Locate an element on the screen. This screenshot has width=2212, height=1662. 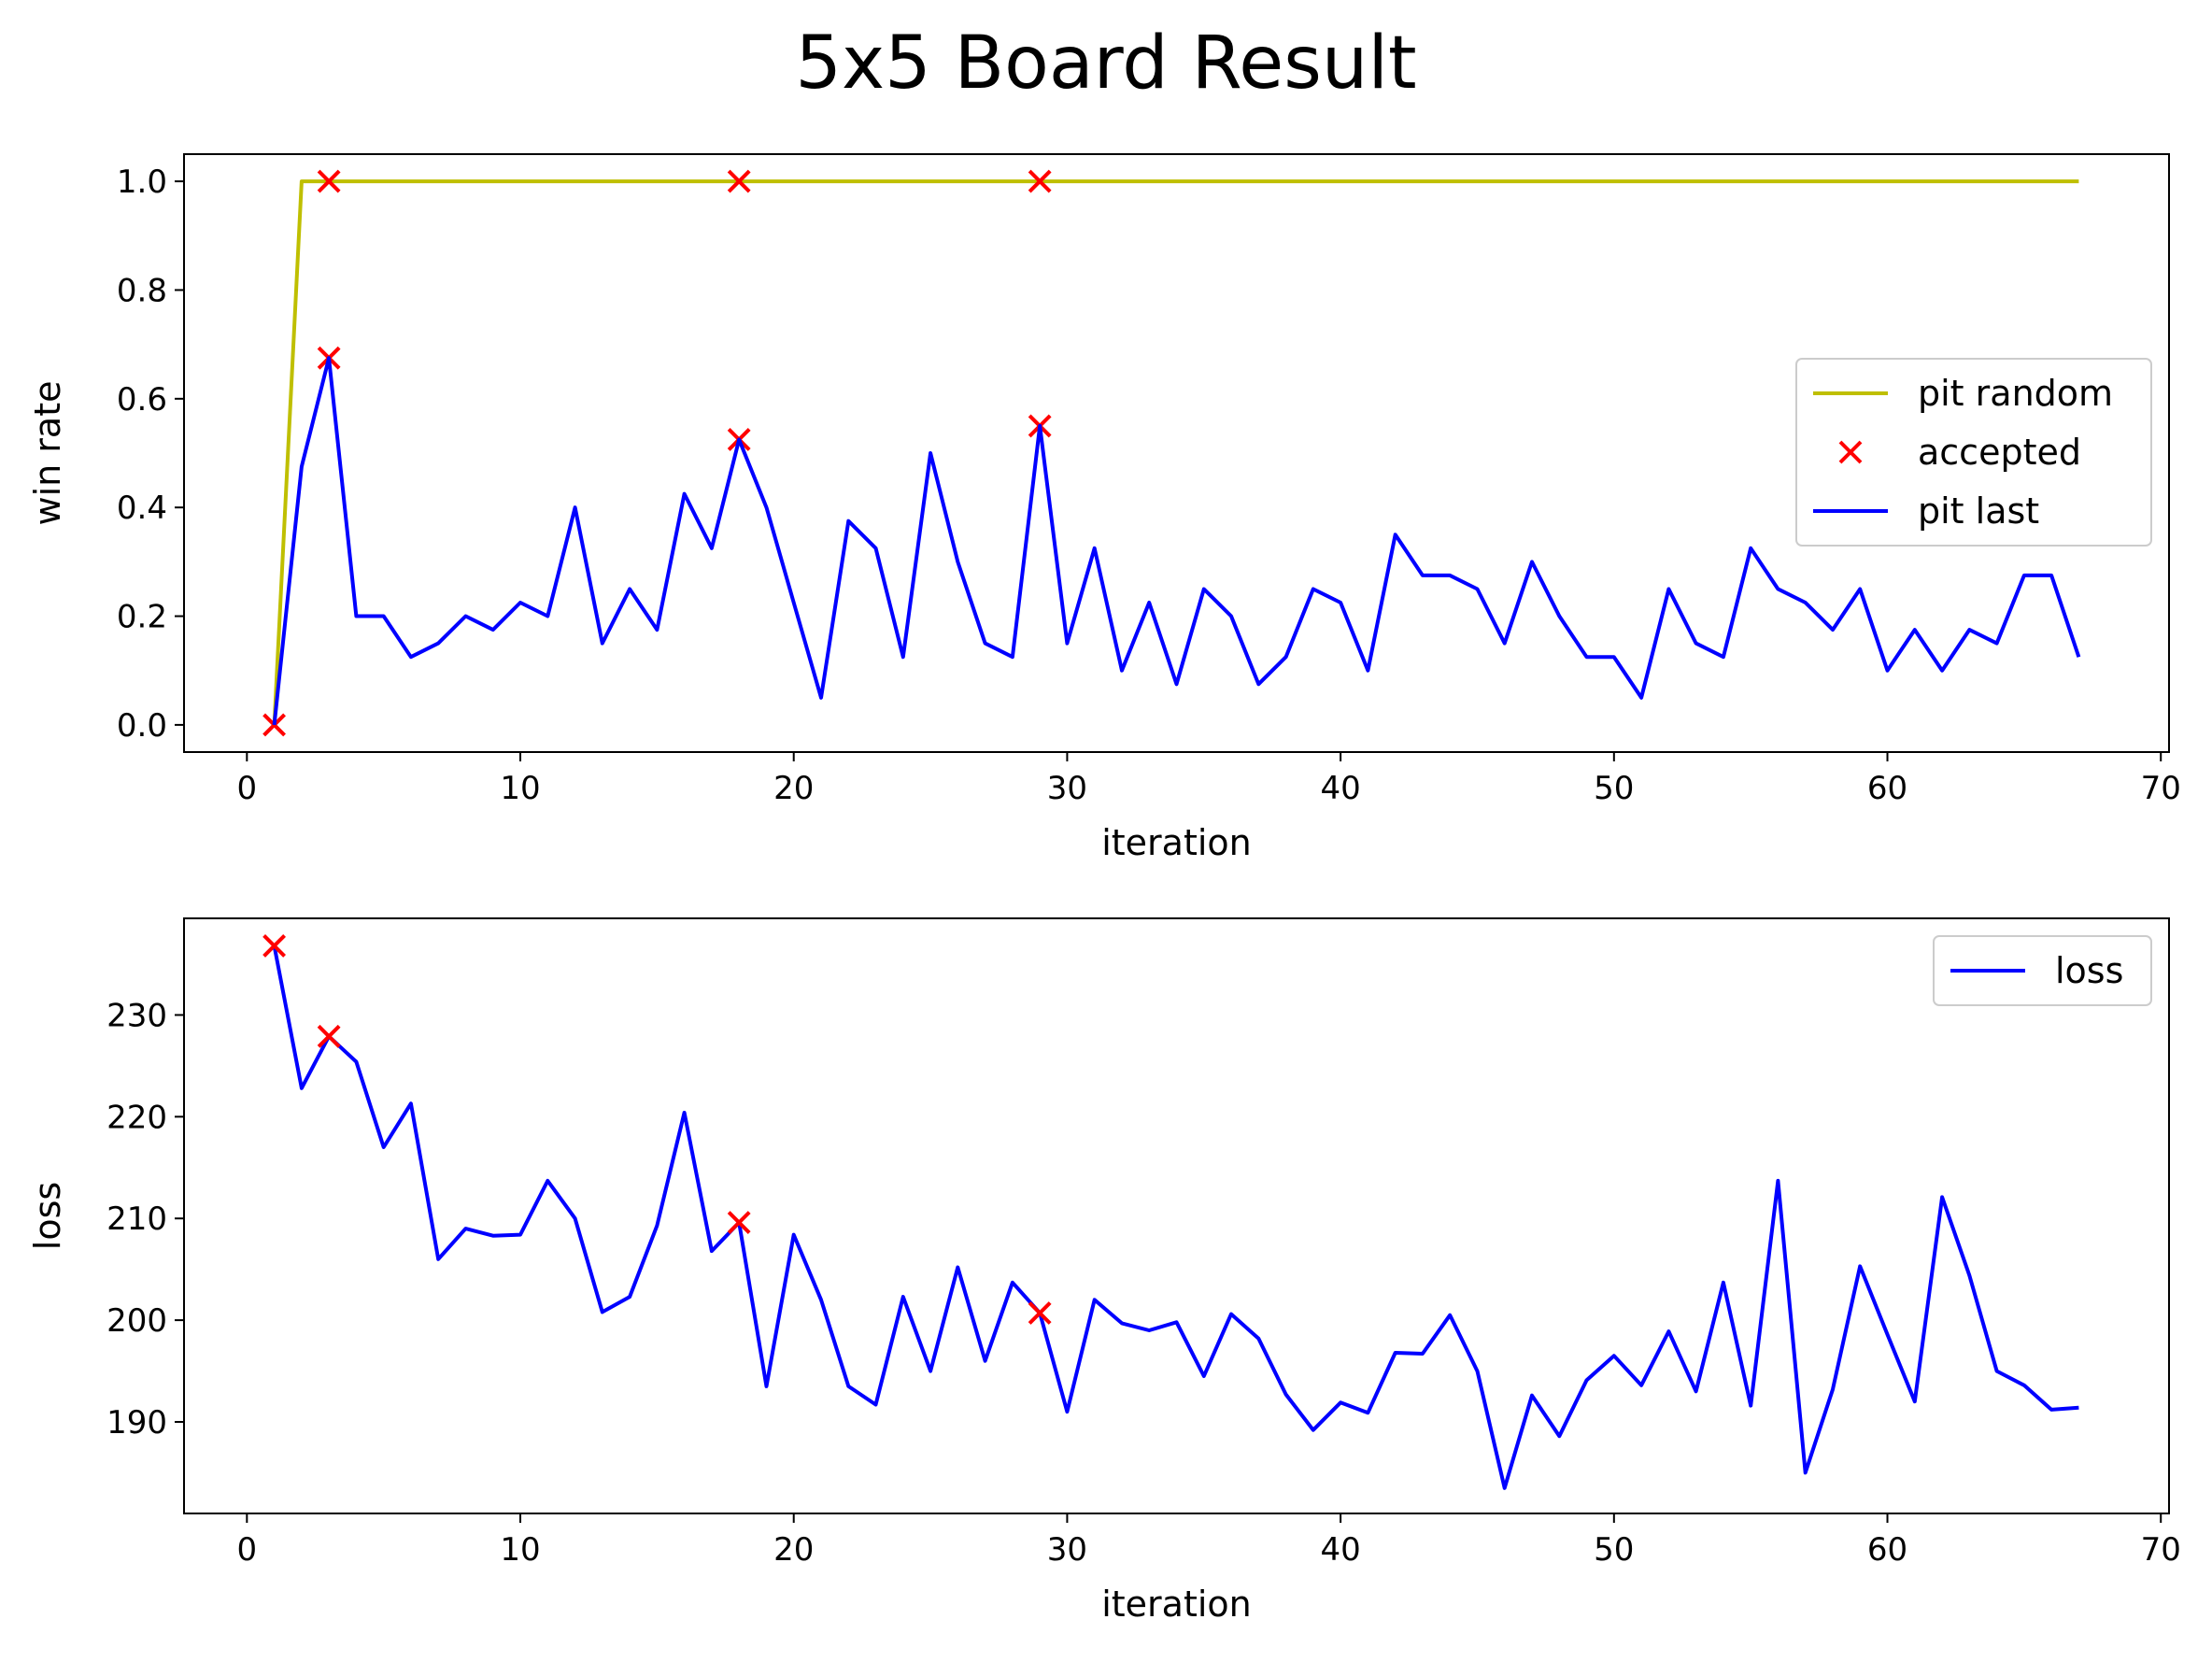
y-tick-label: 220 is located at coordinates (136, 1117).